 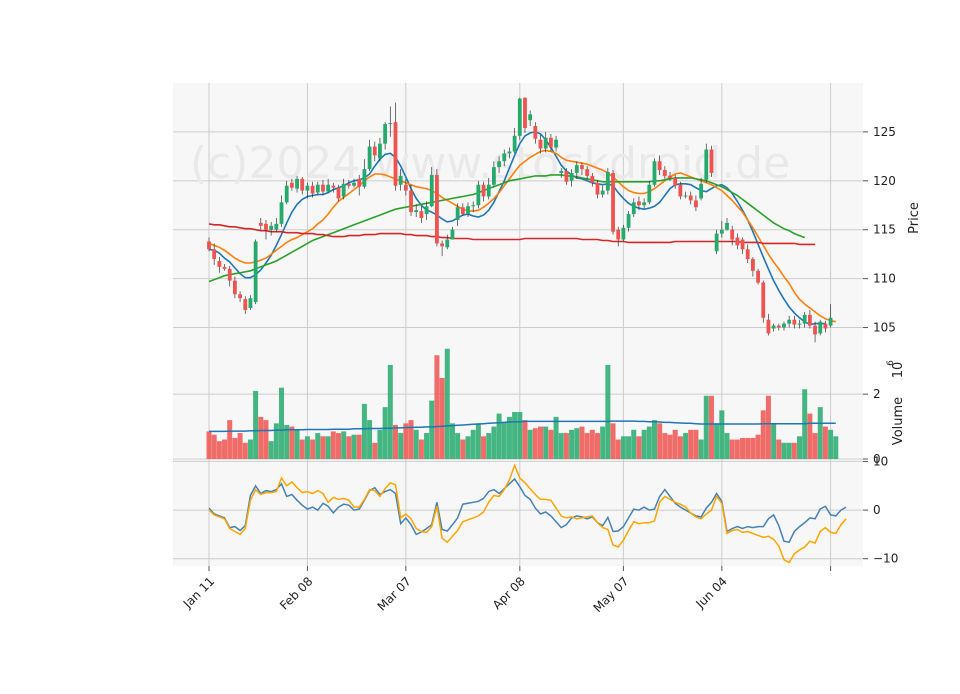 What do you see at coordinates (898, 421) in the screenshot?
I see `volume-axis-label: Volume` at bounding box center [898, 421].